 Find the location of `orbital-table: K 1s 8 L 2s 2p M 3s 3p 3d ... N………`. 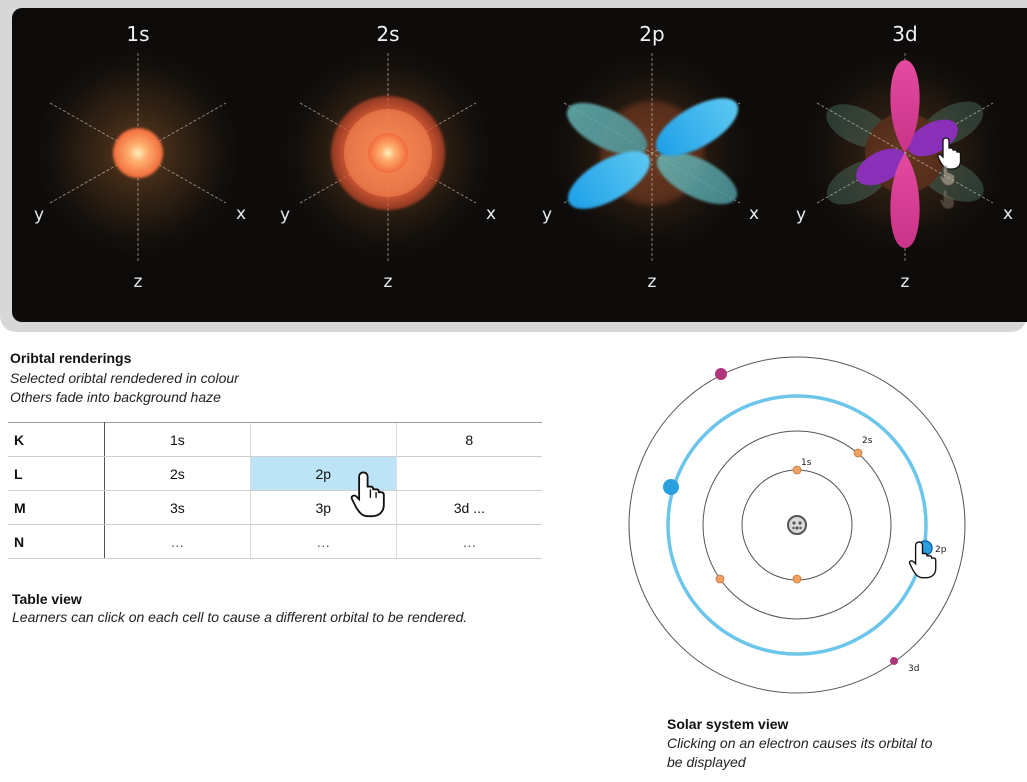

orbital-table: K 1s 8 L 2s 2p M 3s 3p 3d ... N……… is located at coordinates (275, 490).